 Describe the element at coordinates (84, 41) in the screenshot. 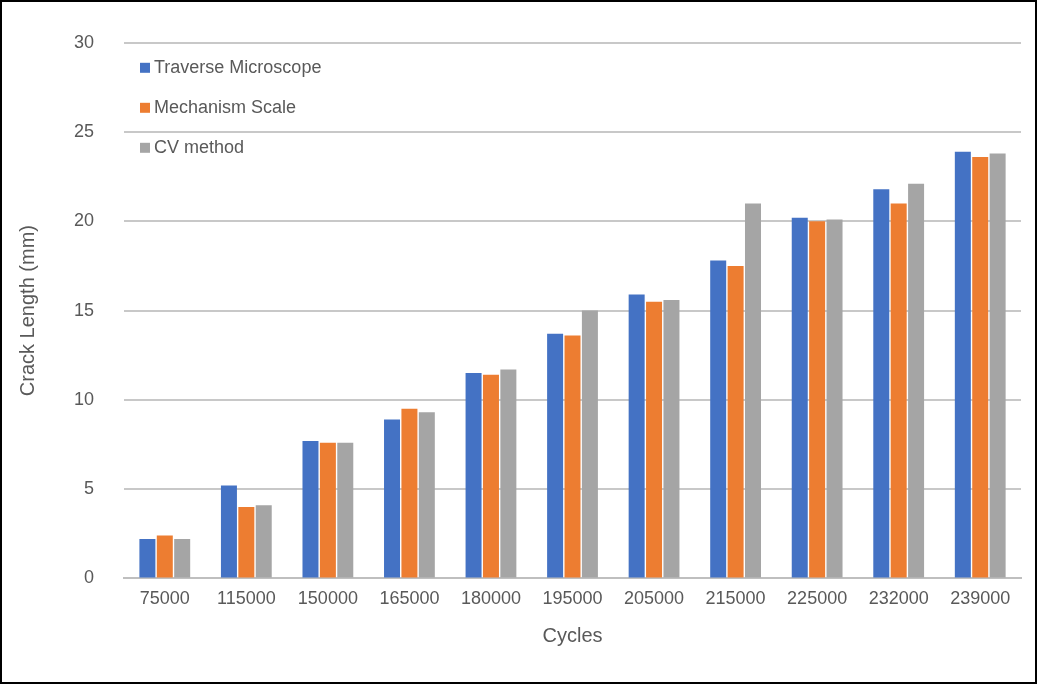

I see `y-tick-label: 30` at that location.